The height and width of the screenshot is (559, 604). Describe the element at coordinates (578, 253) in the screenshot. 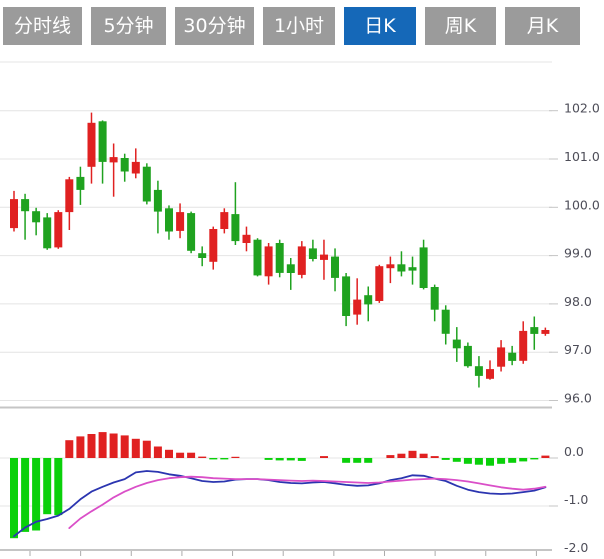

I see `price-axis-label: 99.0` at that location.